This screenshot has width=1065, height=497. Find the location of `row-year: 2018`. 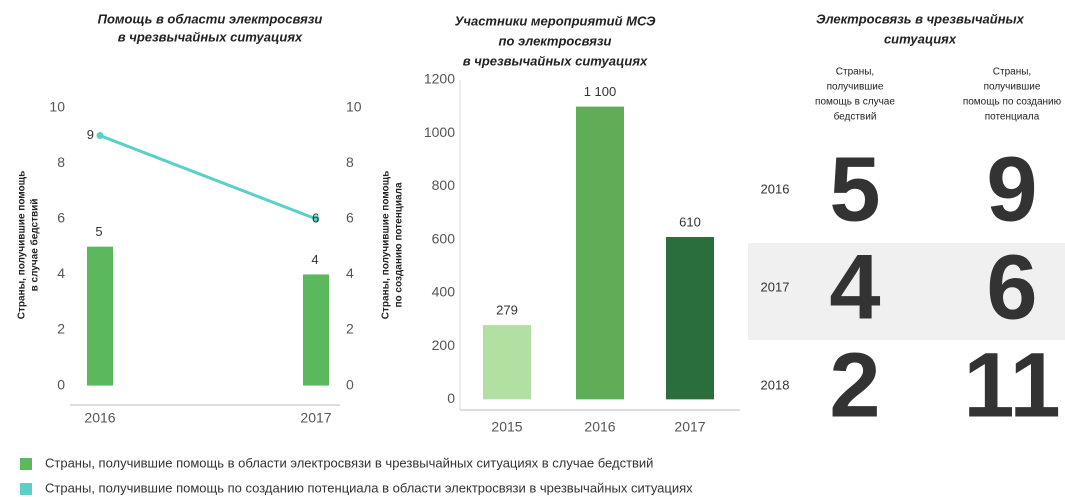

row-year: 2018 is located at coordinates (775, 384).